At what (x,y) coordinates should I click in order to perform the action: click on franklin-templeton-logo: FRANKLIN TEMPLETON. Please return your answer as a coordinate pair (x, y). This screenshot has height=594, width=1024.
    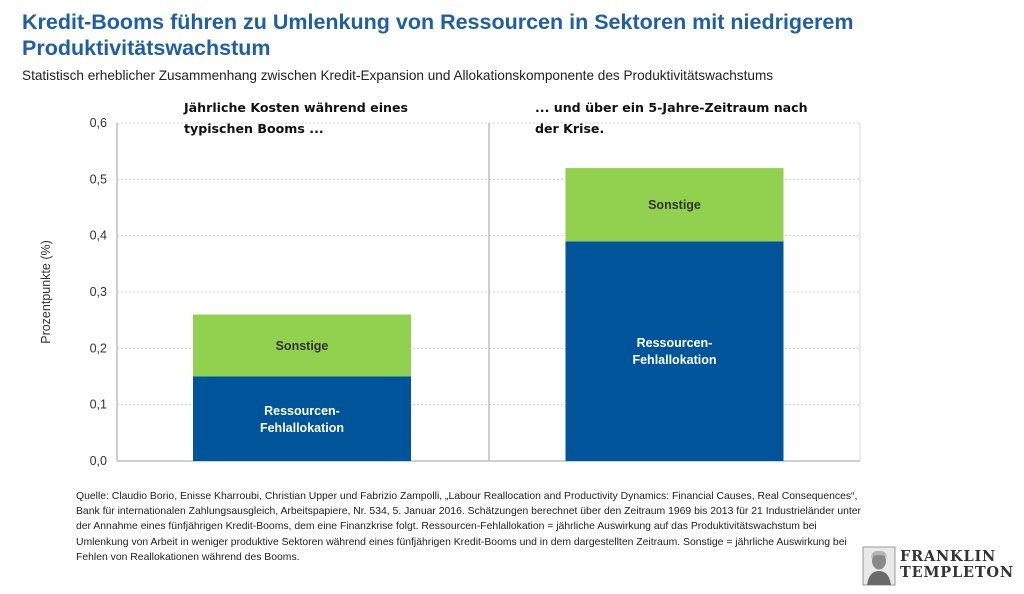
    Looking at the image, I should click on (942, 566).